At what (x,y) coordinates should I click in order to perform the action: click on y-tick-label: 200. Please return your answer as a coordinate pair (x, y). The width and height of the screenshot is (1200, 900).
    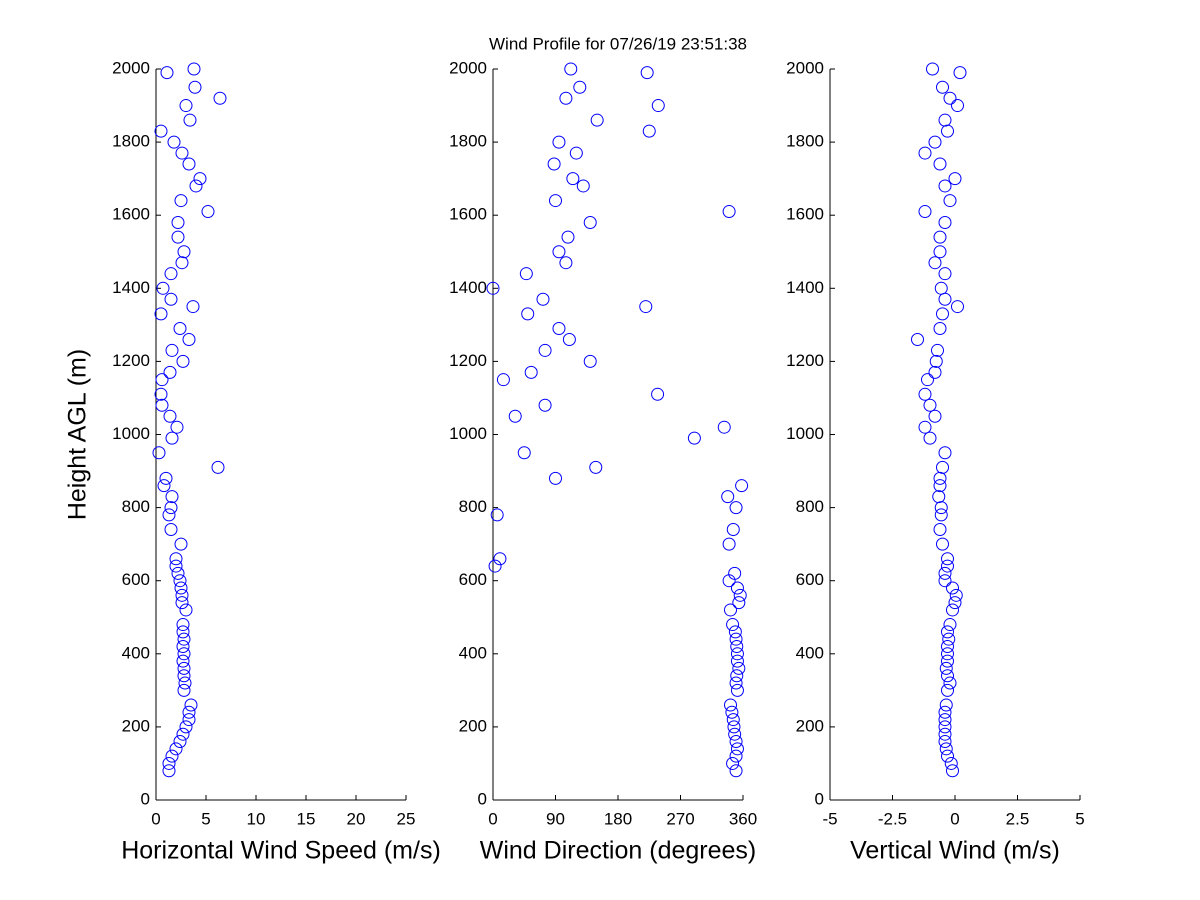
    Looking at the image, I should click on (810, 725).